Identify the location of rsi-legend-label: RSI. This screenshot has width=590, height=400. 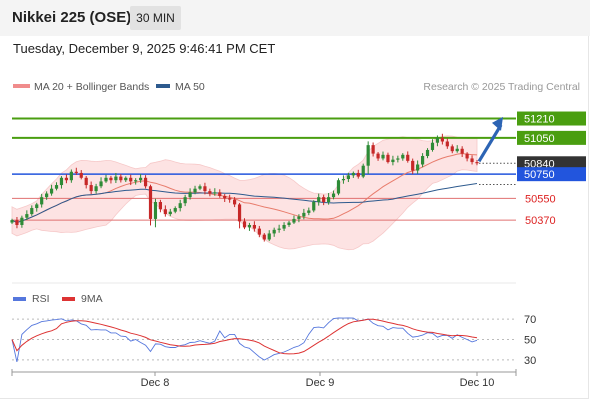
(41, 299).